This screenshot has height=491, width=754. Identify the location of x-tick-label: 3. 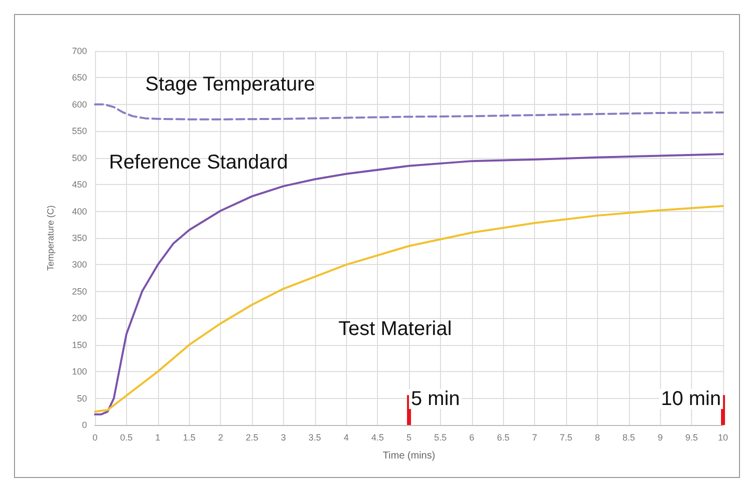
(283, 437).